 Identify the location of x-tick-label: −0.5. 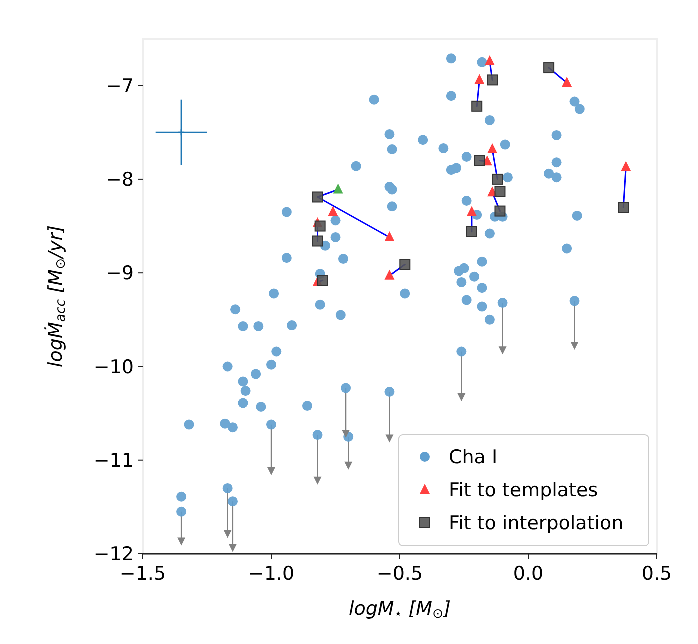
(400, 574).